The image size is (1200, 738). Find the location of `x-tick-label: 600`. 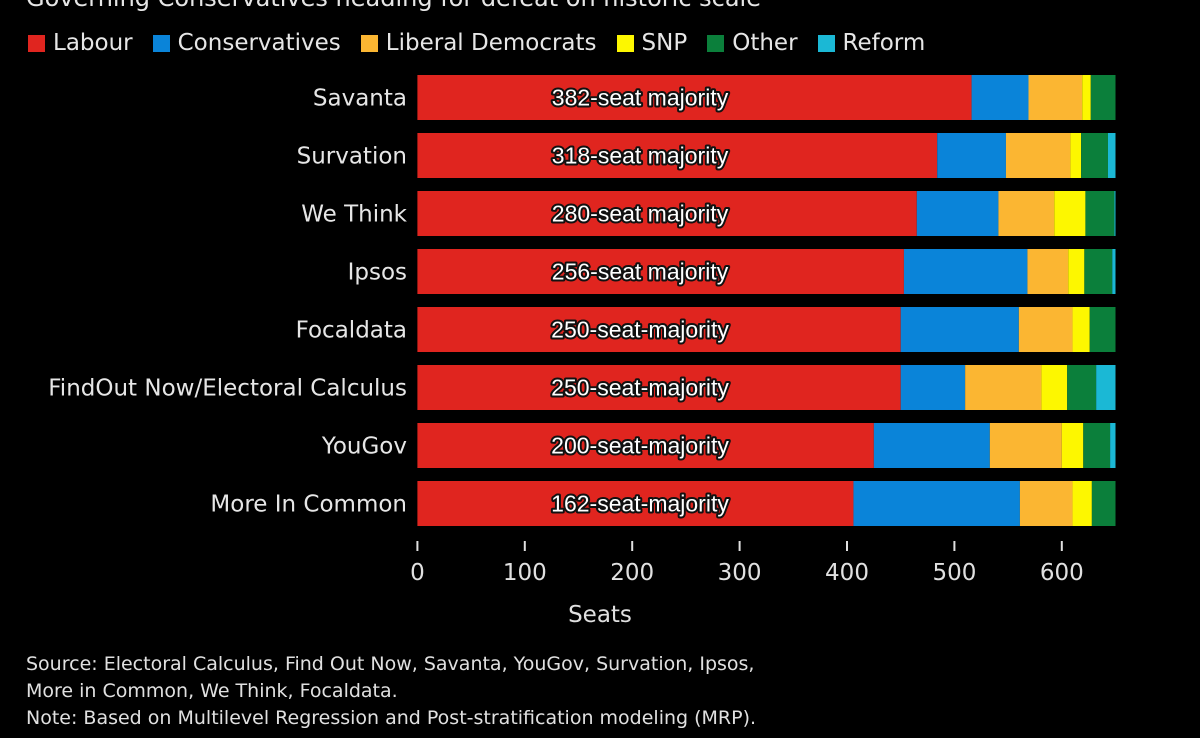

x-tick-label: 600 is located at coordinates (1062, 573).